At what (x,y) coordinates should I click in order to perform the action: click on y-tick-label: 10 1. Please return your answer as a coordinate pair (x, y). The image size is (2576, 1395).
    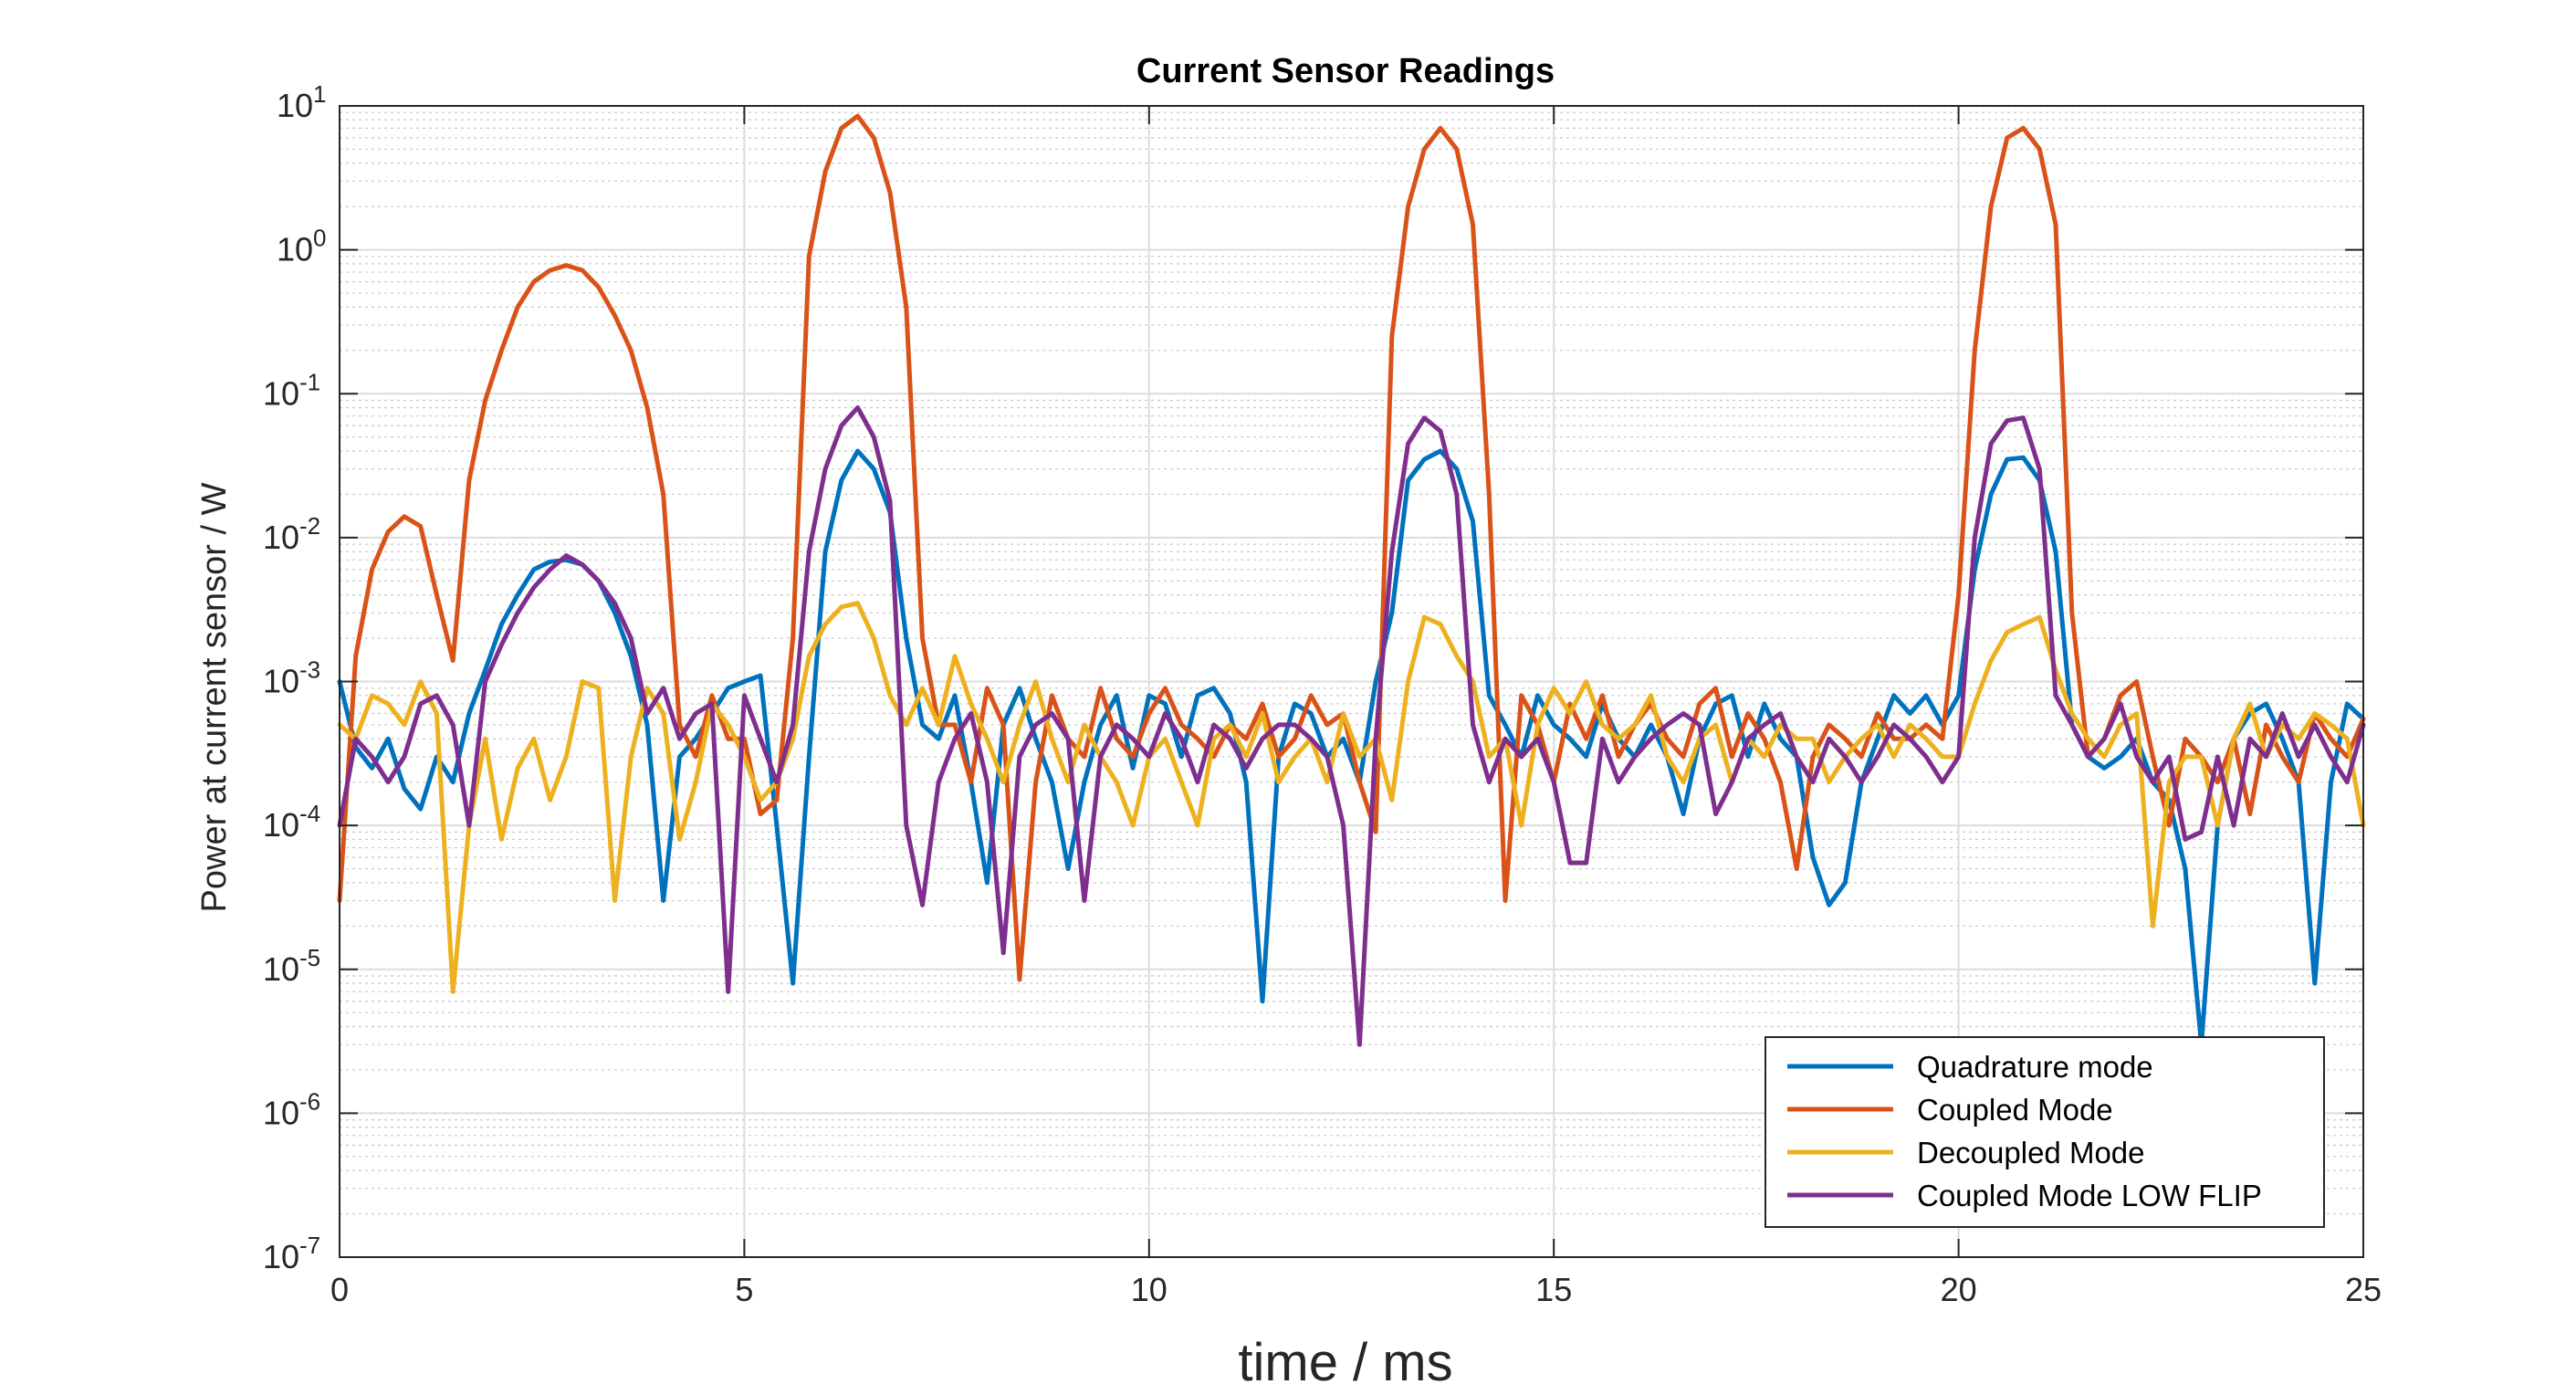
    Looking at the image, I should click on (302, 102).